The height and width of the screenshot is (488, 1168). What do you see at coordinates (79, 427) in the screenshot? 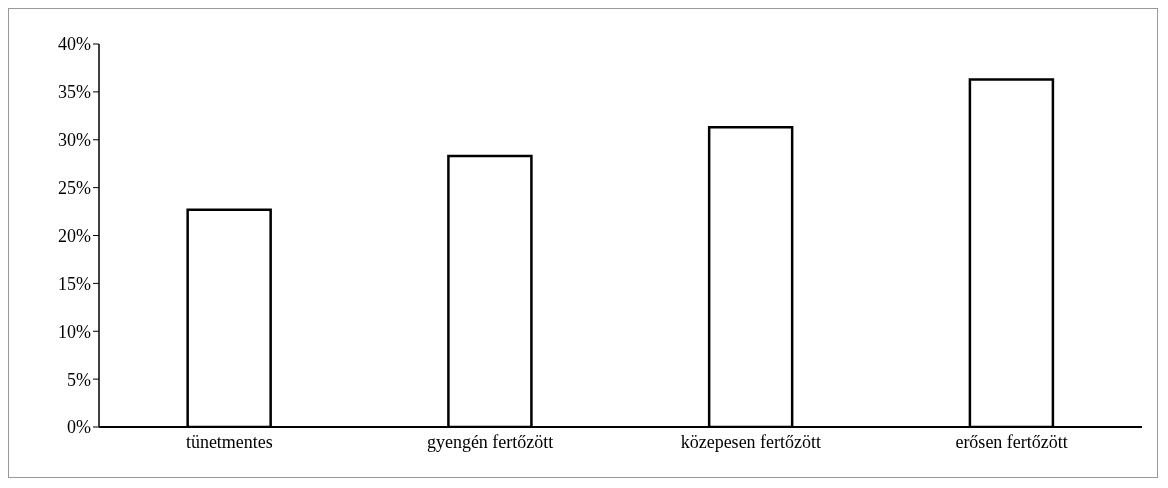
I see `y-tick-label: 0%` at bounding box center [79, 427].